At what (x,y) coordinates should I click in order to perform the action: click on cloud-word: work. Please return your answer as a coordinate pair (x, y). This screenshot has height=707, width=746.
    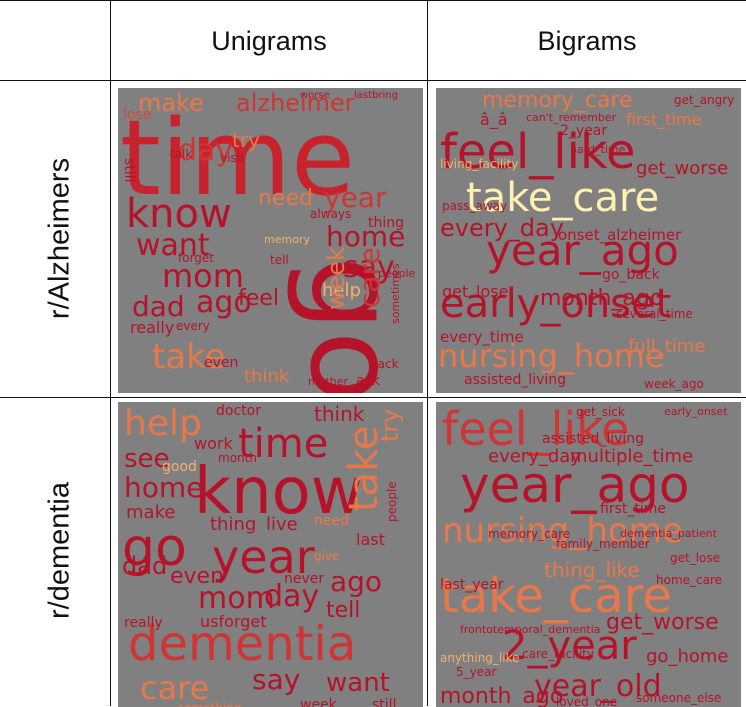
    Looking at the image, I should click on (213, 443).